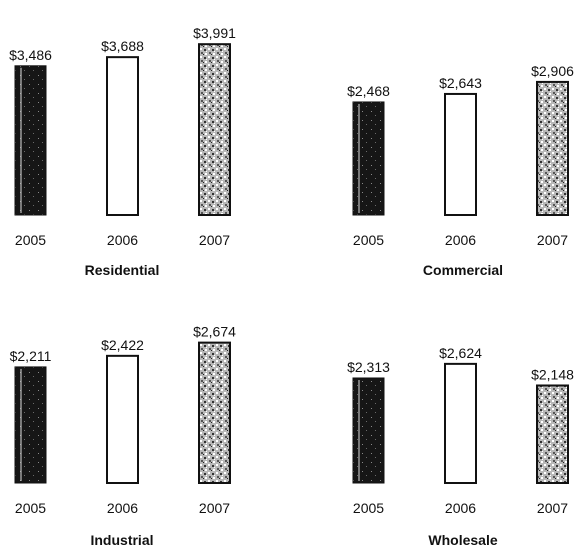  What do you see at coordinates (214, 332) in the screenshot?
I see `value-label: $2,674` at bounding box center [214, 332].